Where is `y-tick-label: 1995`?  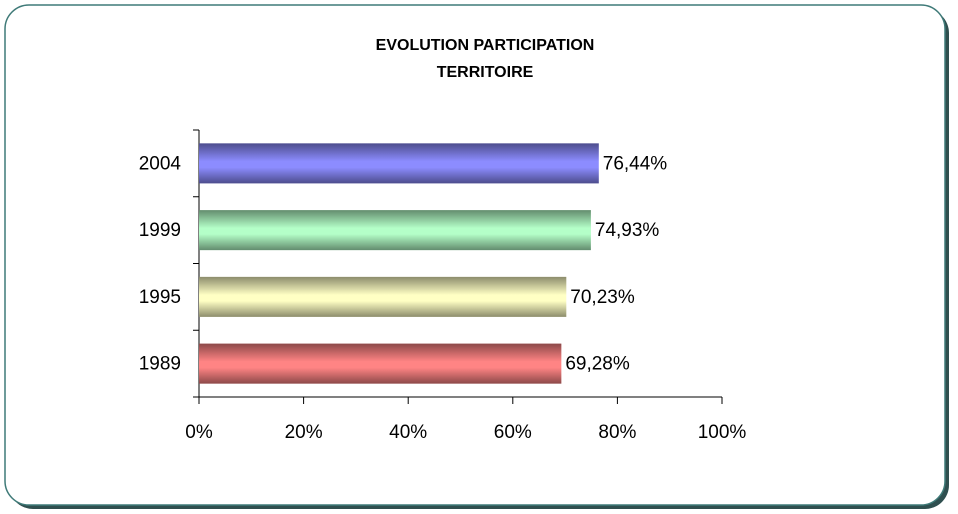 y-tick-label: 1995 is located at coordinates (160, 297).